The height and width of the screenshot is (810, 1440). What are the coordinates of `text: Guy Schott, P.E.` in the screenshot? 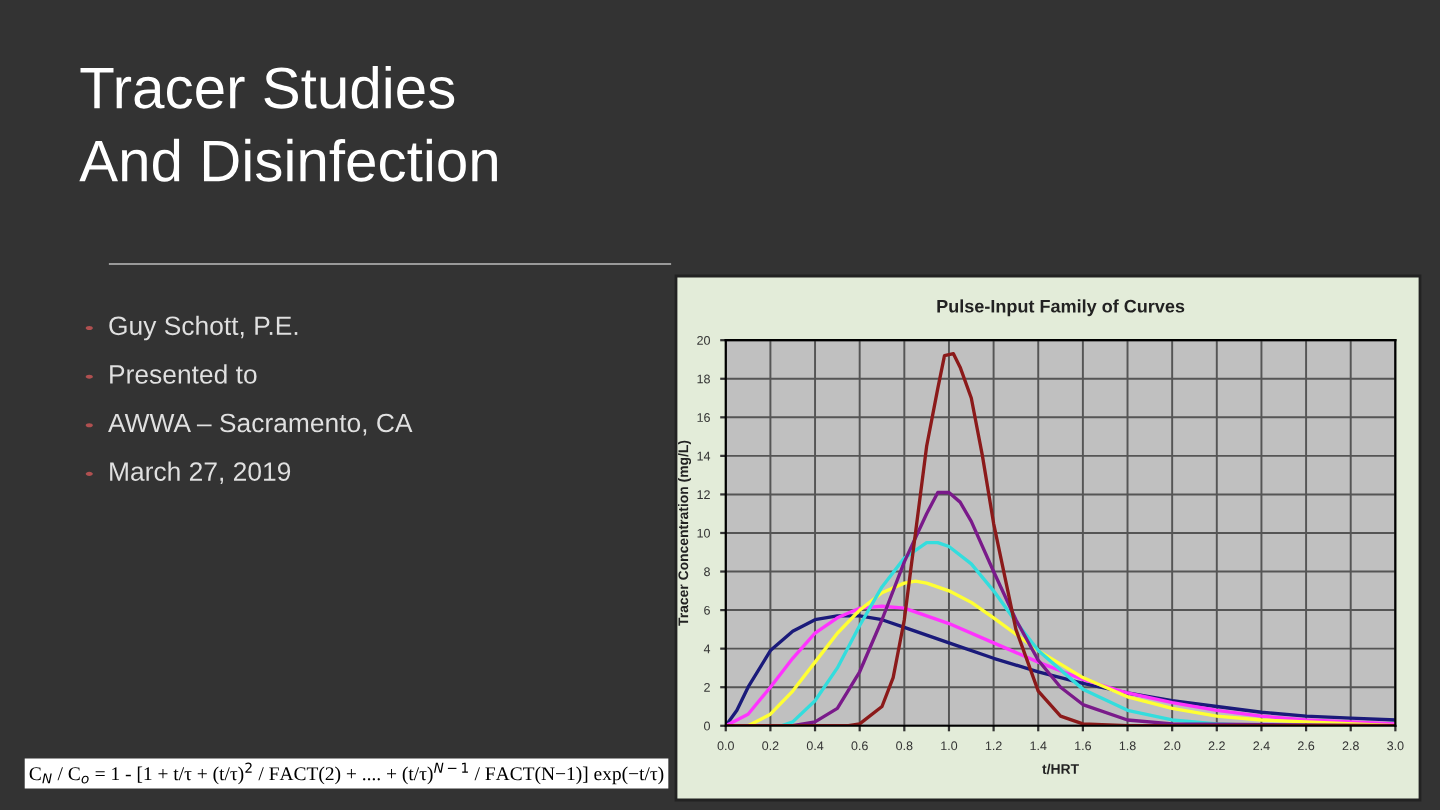 It's located at (203, 328).